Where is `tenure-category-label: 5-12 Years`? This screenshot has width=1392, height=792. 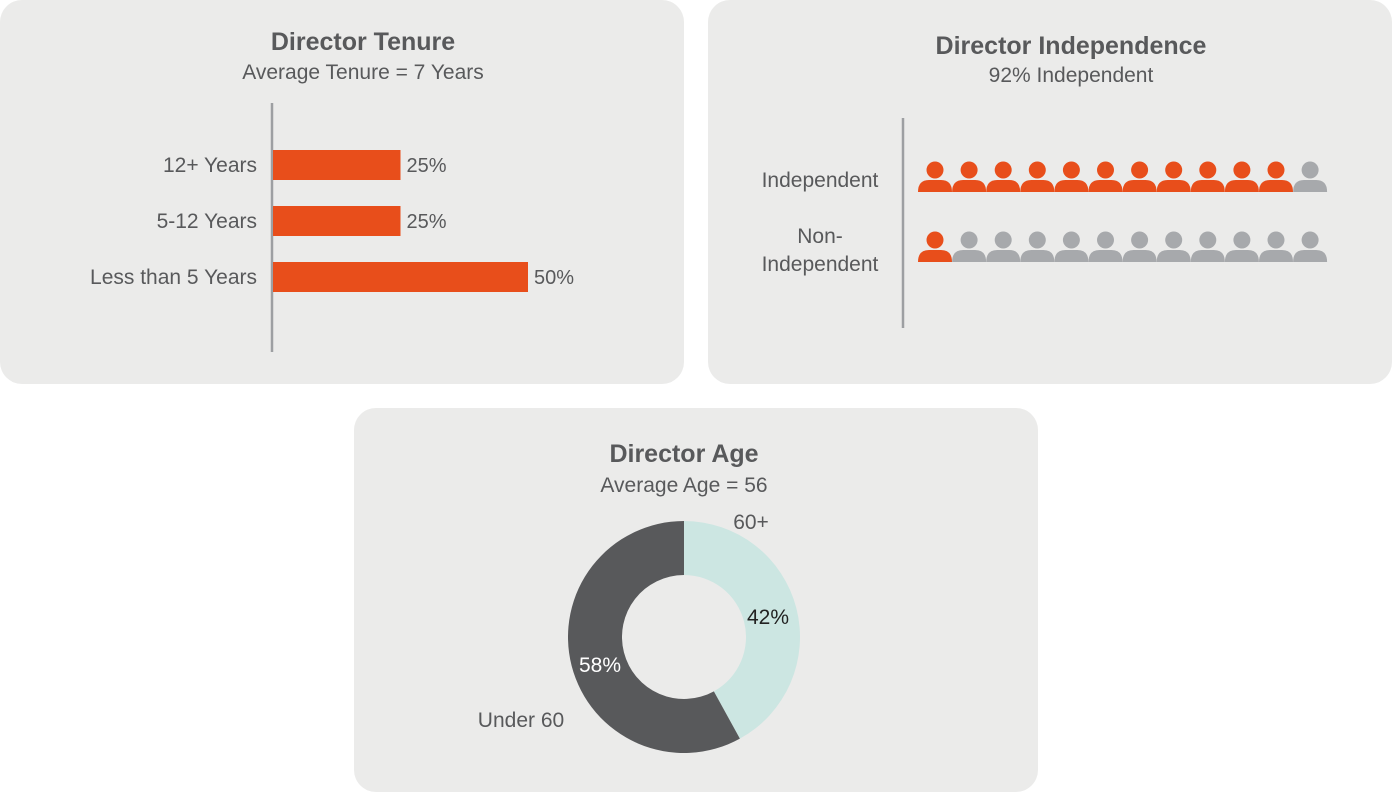 tenure-category-label: 5-12 Years is located at coordinates (207, 221).